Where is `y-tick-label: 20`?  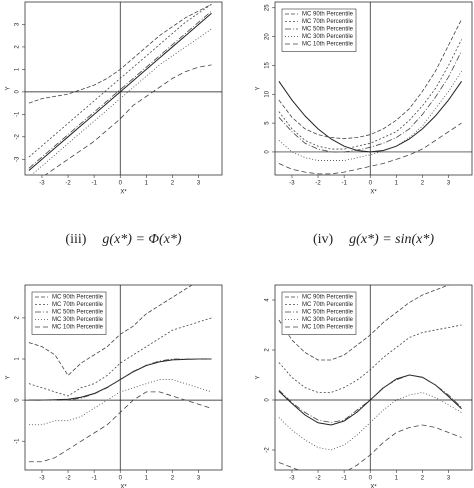
y-tick-label: 20 is located at coordinates (268, 36).